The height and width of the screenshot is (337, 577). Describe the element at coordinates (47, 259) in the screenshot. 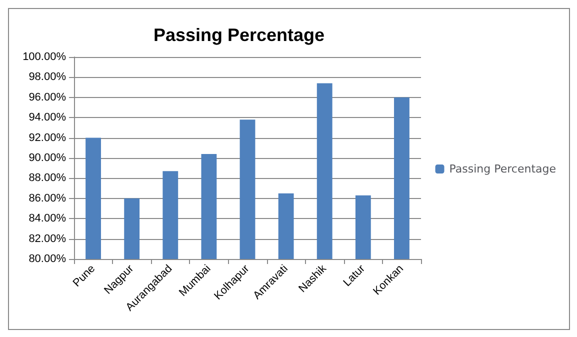

I see `y-tick-label: 80.00%` at that location.